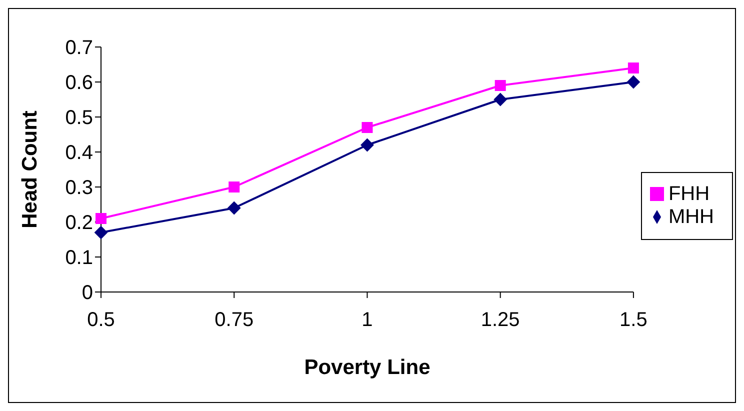 Image resolution: width=744 pixels, height=411 pixels. Describe the element at coordinates (79, 83) in the screenshot. I see `y-tick-label: 0.6` at that location.